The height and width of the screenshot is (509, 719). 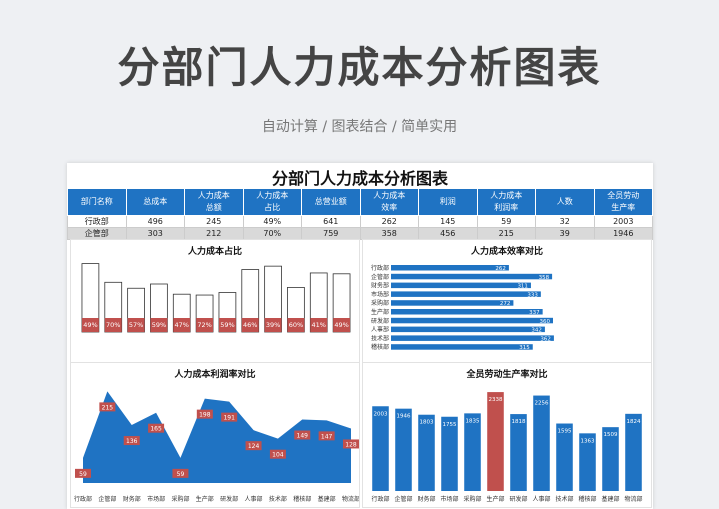 I want to click on data-label: 1946, so click(x=404, y=417).